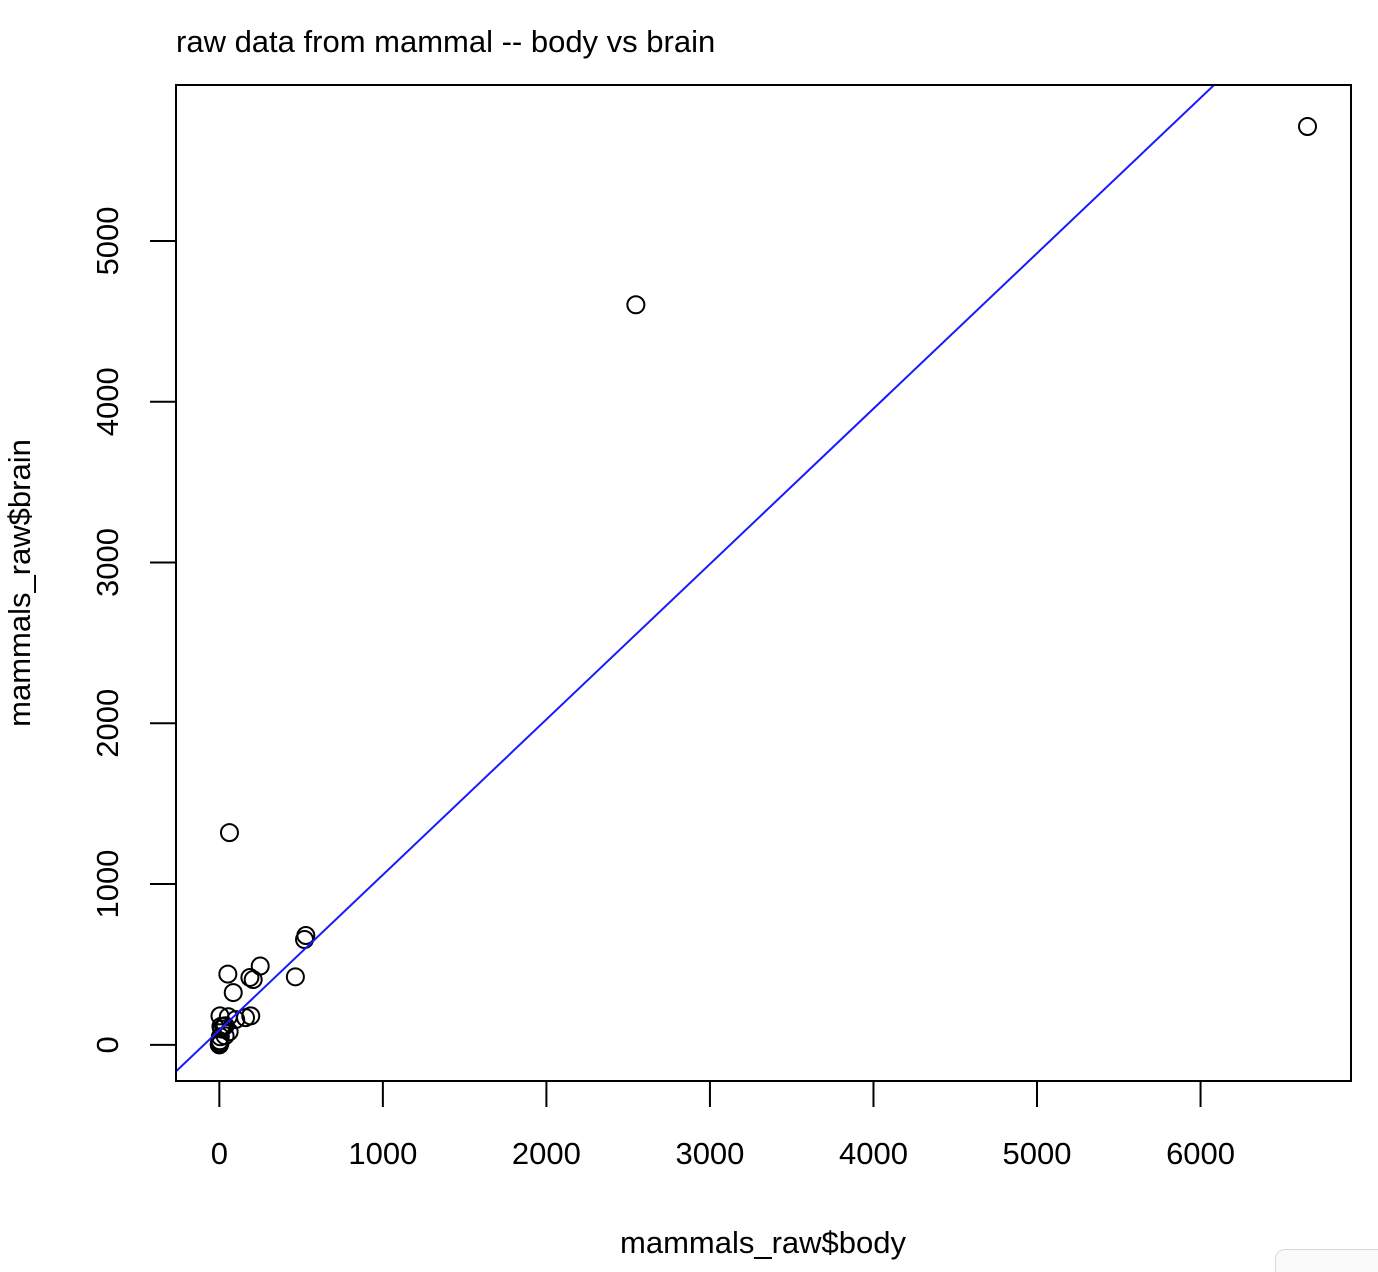 This screenshot has height=1272, width=1378. I want to click on x-tick-label: 0, so click(219, 1153).